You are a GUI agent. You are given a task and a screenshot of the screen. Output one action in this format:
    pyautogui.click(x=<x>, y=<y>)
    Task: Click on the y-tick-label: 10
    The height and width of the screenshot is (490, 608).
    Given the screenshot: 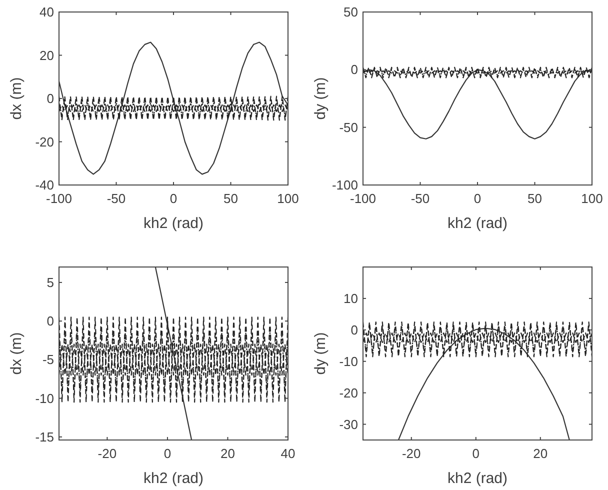 What is the action you would take?
    pyautogui.click(x=351, y=298)
    